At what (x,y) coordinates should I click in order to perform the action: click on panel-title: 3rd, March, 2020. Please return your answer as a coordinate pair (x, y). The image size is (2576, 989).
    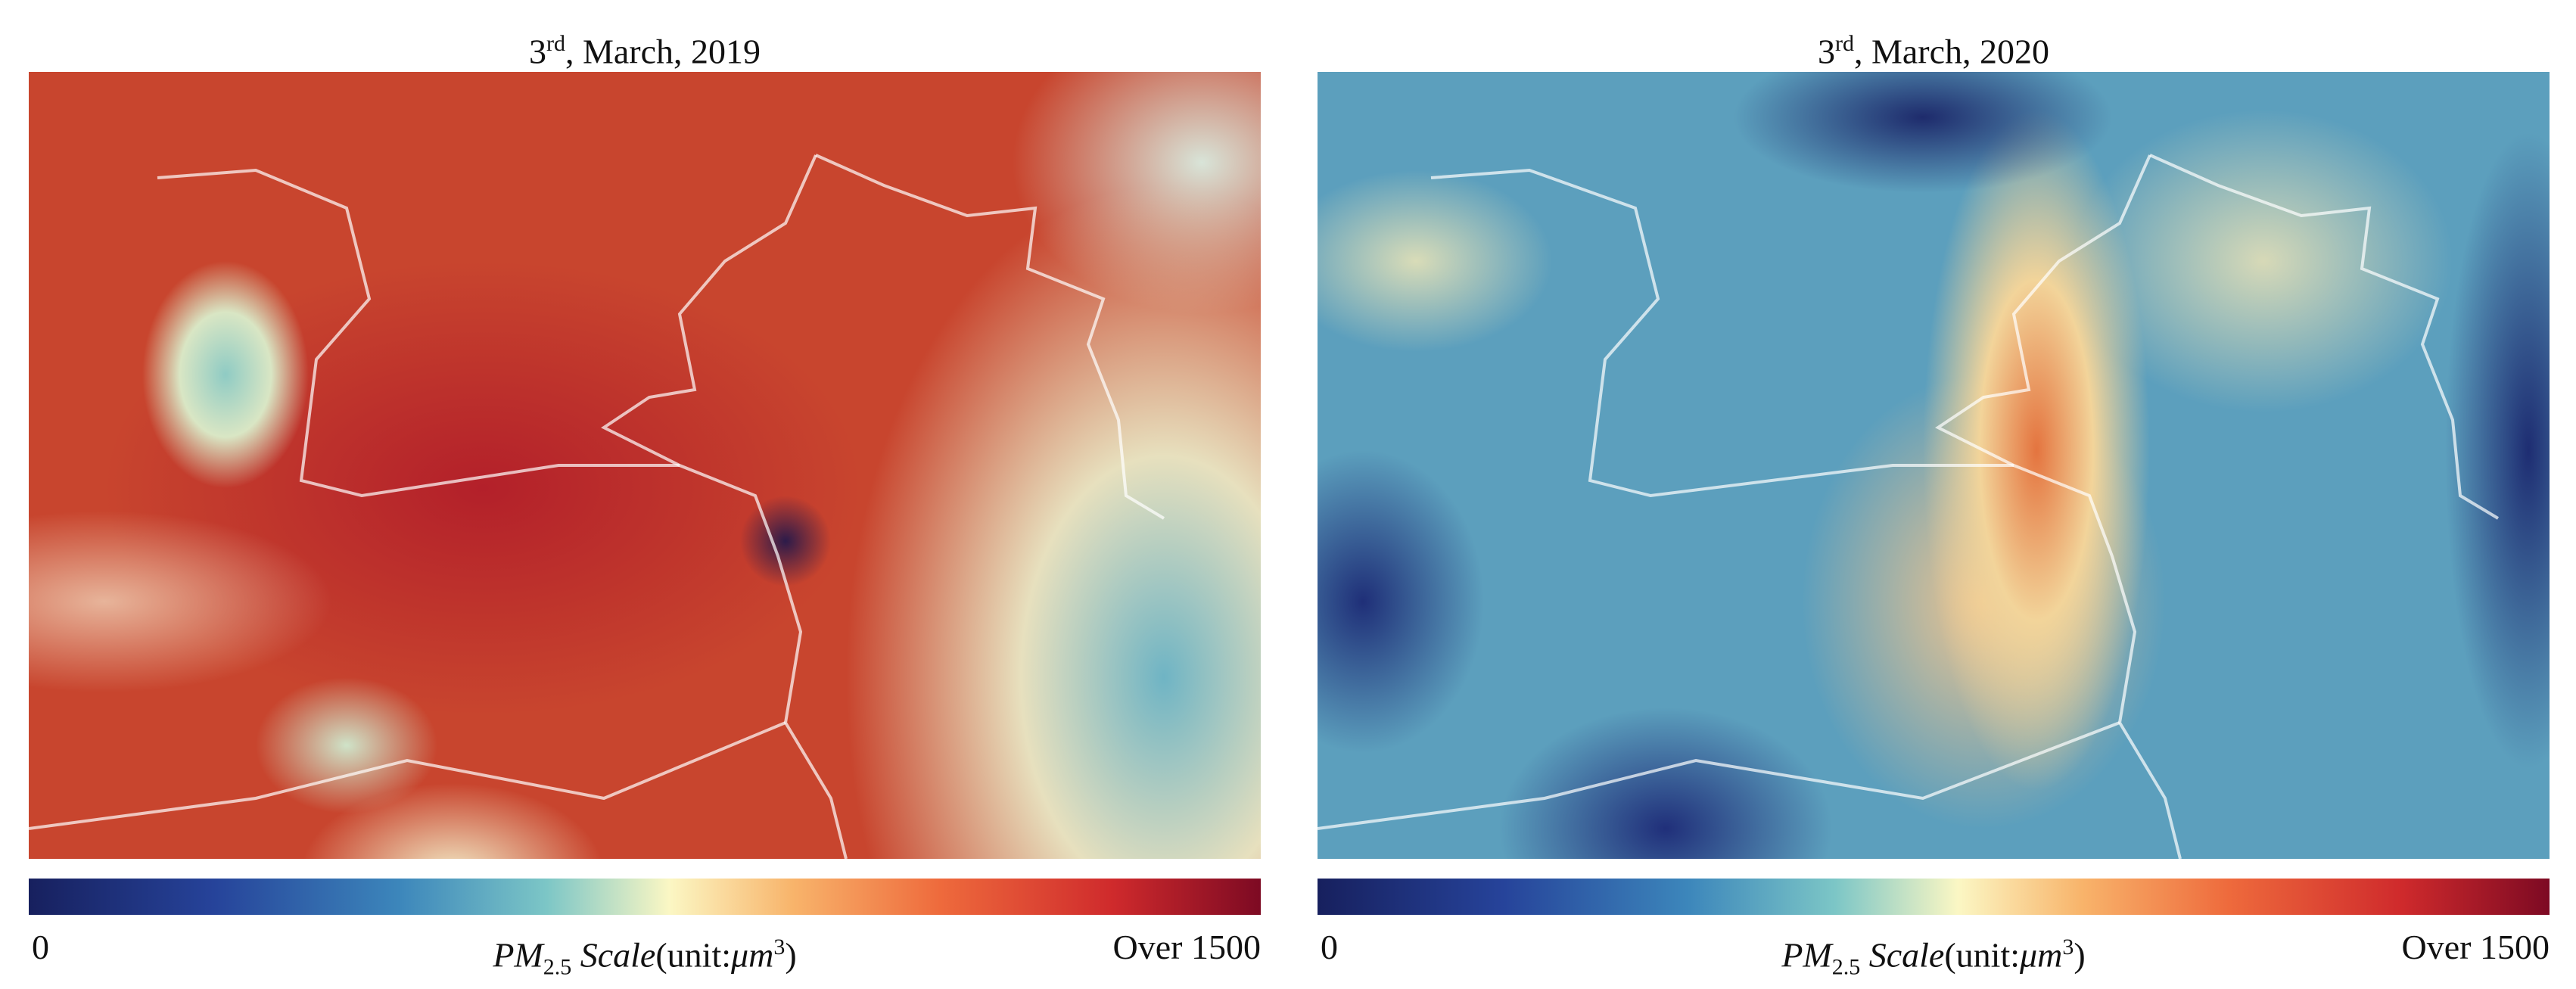
    Looking at the image, I should click on (1934, 48).